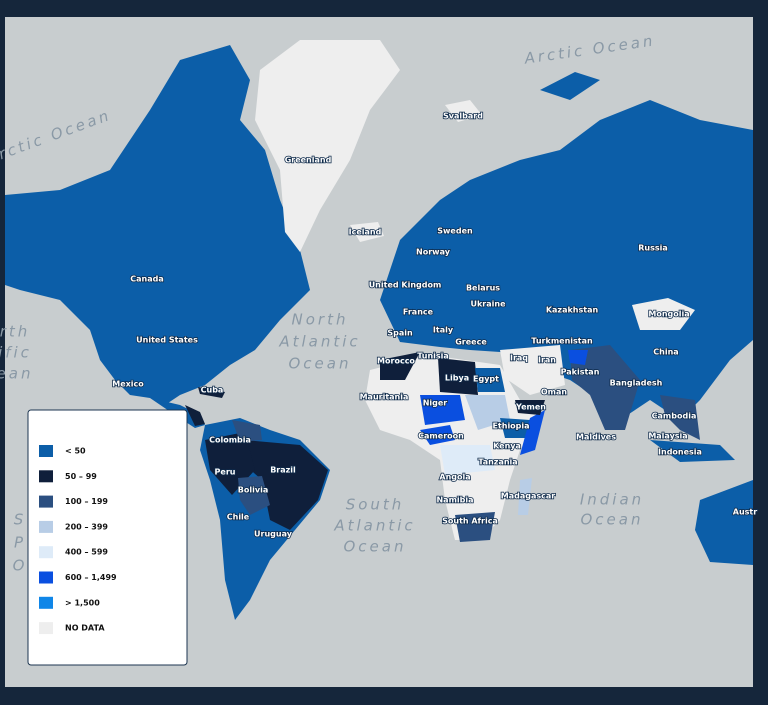 This screenshot has height=705, width=768. I want to click on country-label: Iraq, so click(519, 358).